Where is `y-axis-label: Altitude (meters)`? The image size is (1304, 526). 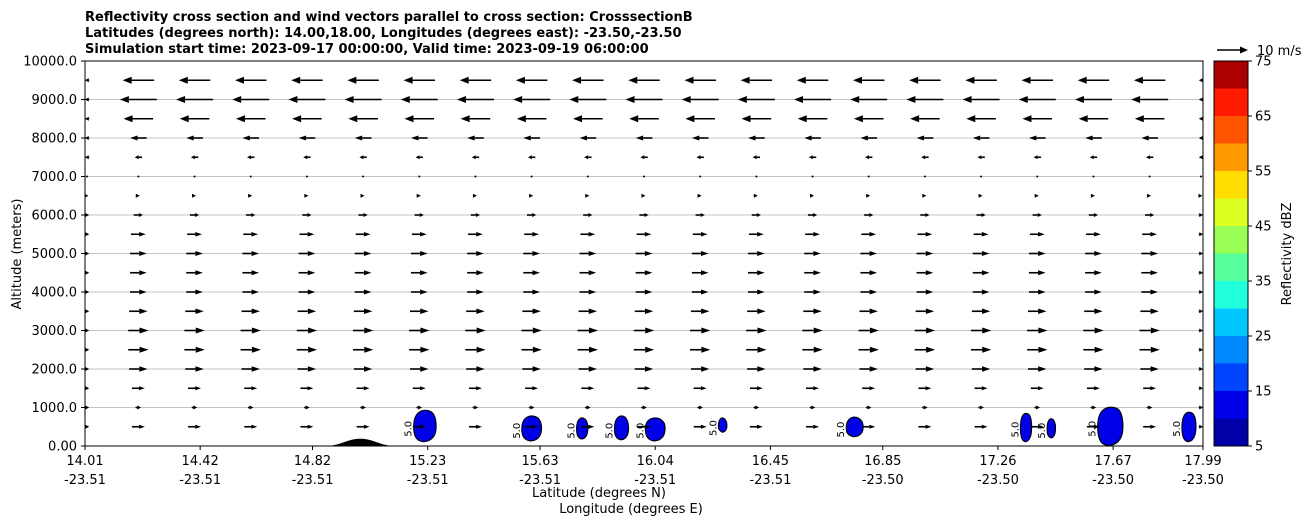
y-axis-label: Altitude (meters) is located at coordinates (17, 254).